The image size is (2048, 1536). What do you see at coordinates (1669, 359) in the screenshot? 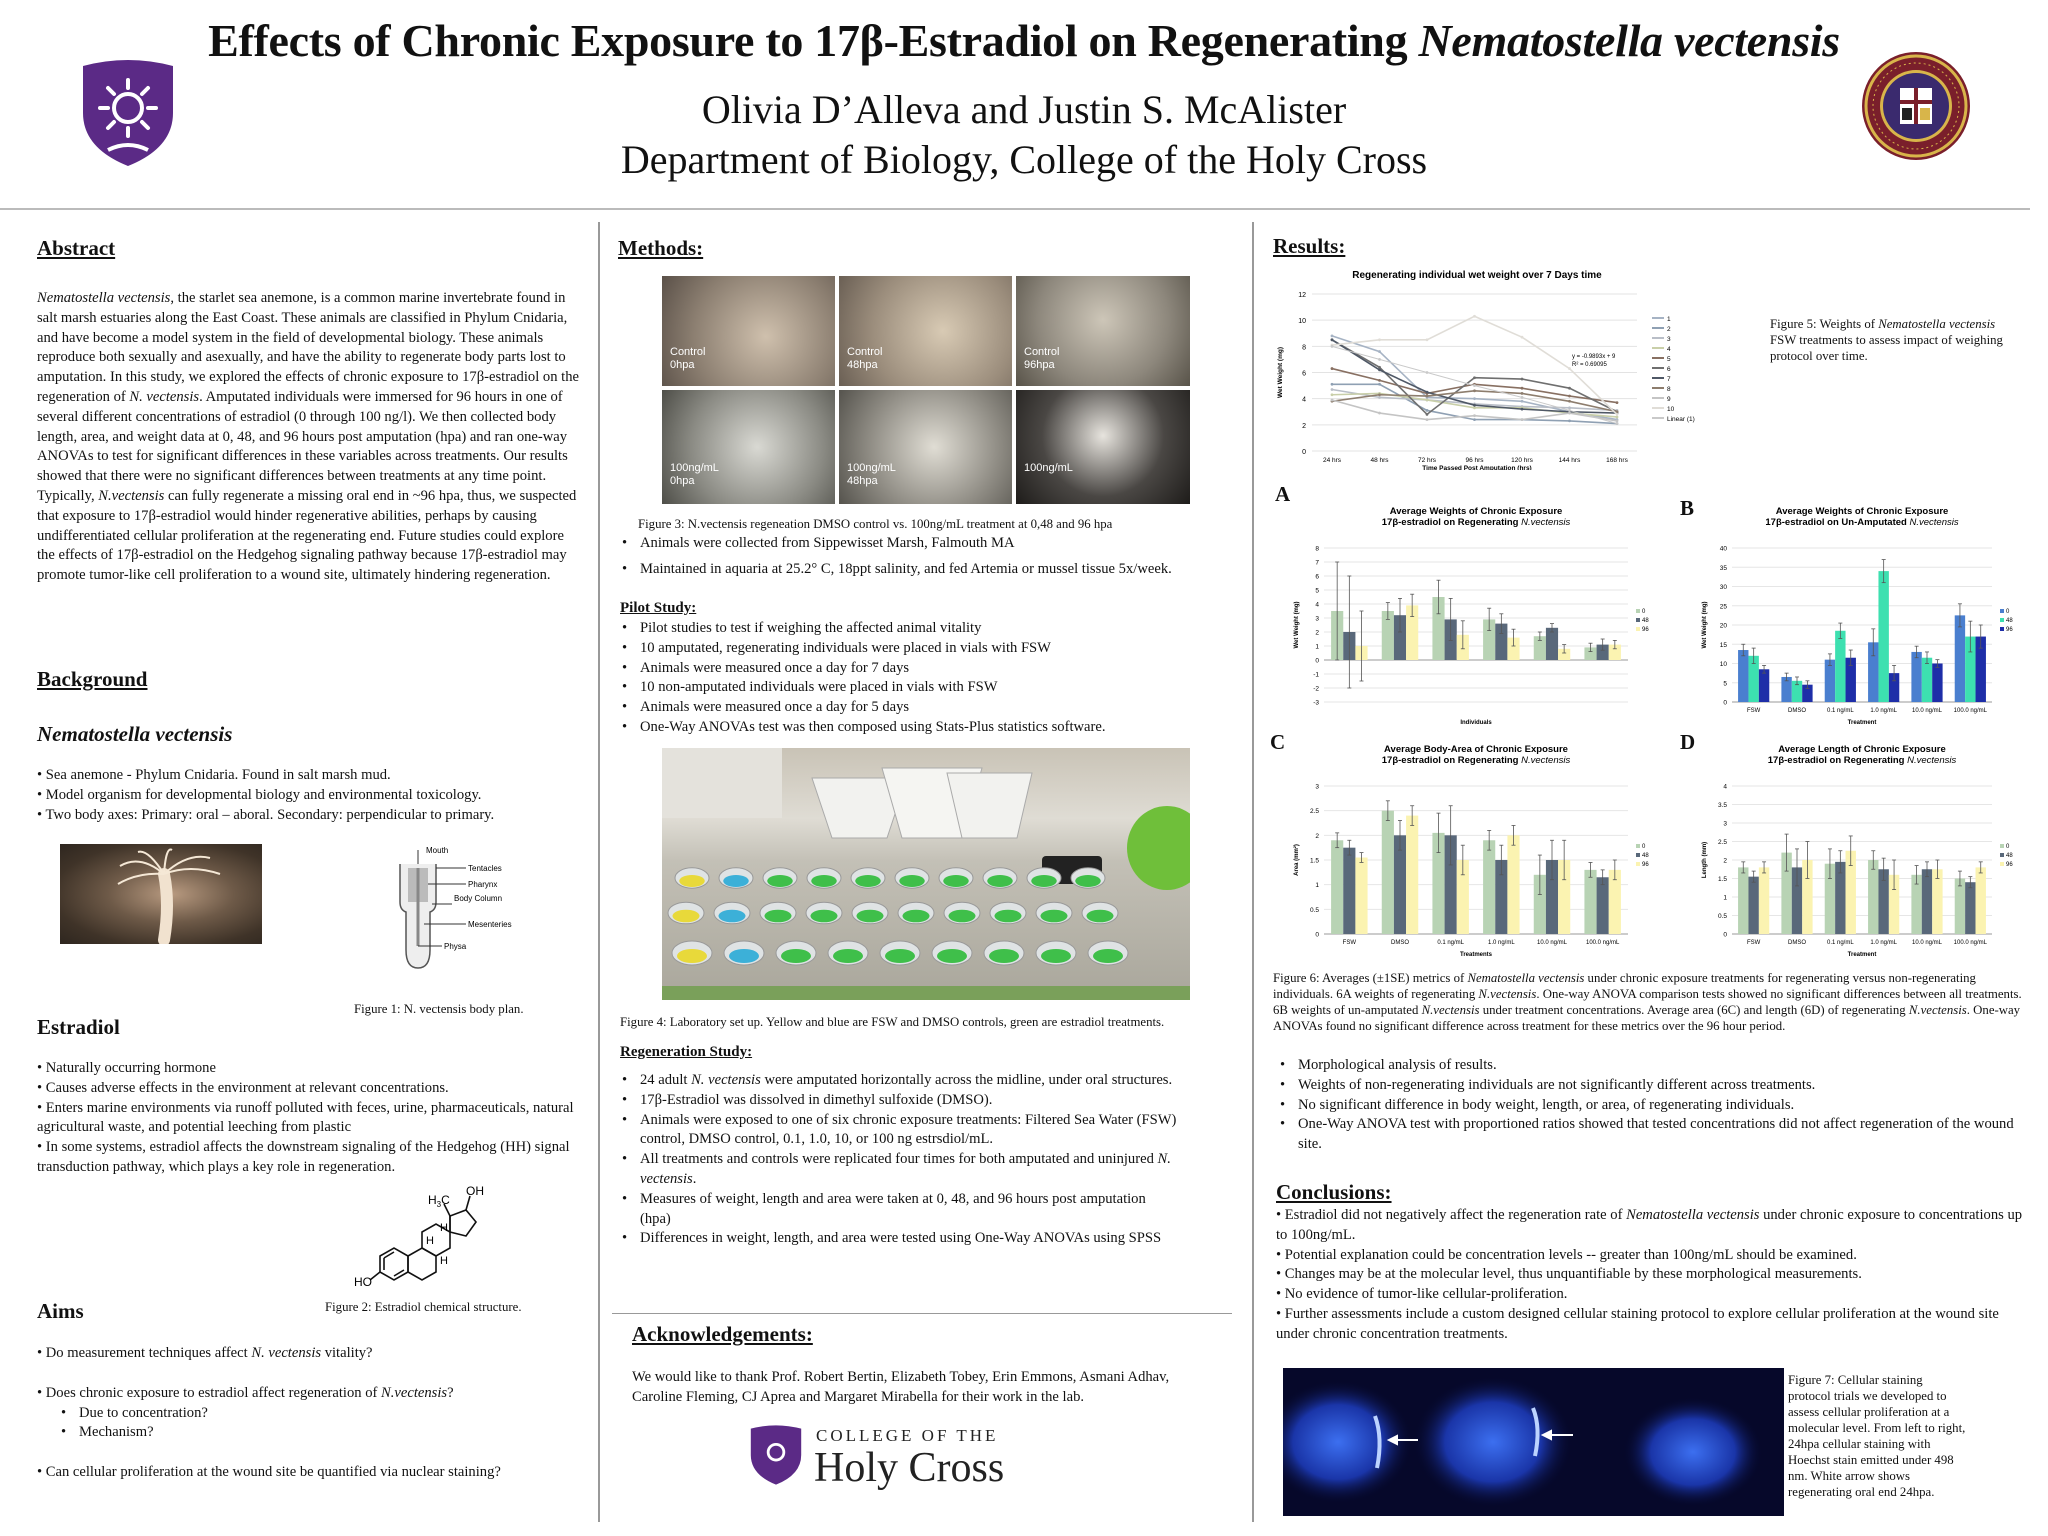
I see `legend-label: 5` at bounding box center [1669, 359].